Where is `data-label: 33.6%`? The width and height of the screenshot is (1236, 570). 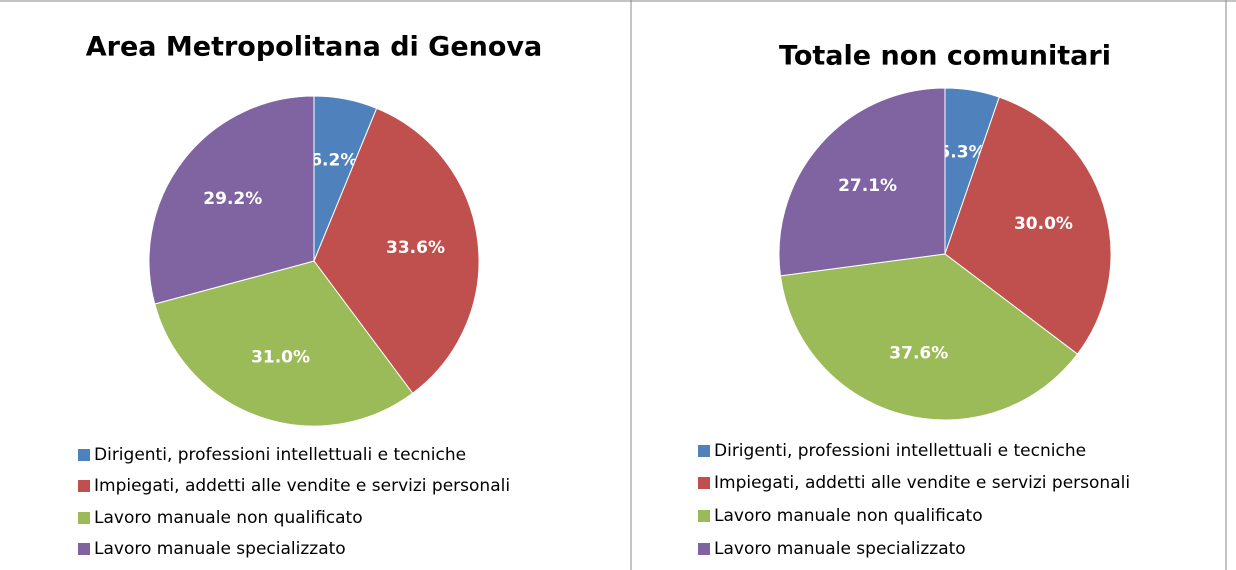
data-label: 33.6% is located at coordinates (415, 248).